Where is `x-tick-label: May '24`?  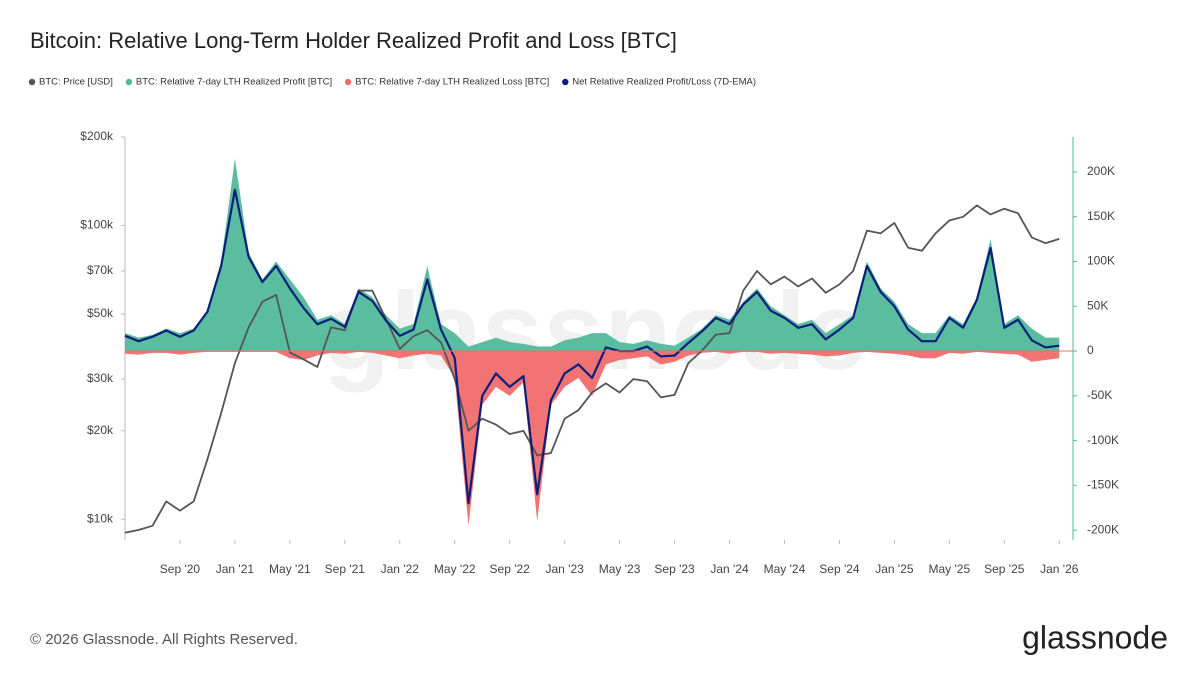 x-tick-label: May '24 is located at coordinates (785, 569).